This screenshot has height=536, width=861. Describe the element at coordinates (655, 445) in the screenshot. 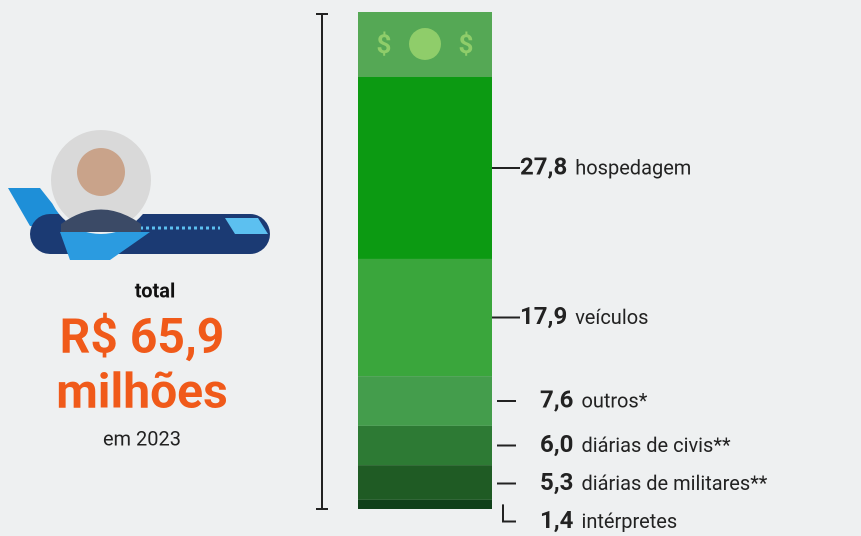

I see `category-label: diárias de civis**` at that location.